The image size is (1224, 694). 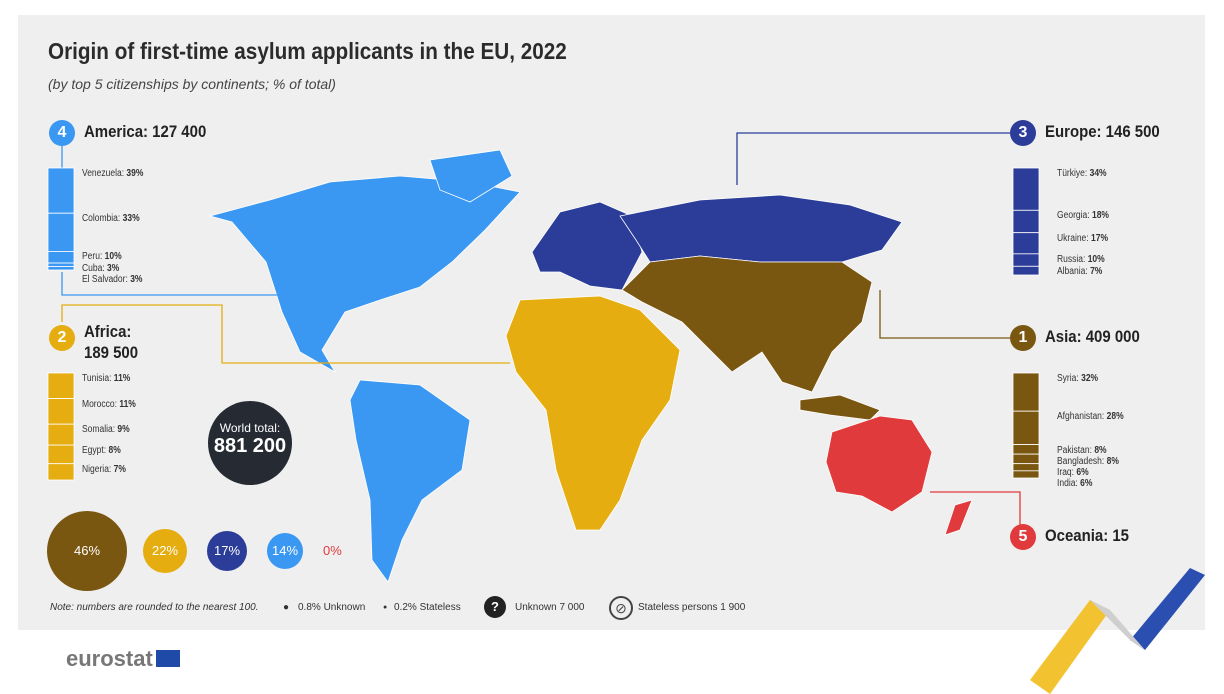 What do you see at coordinates (761, 228) in the screenshot?
I see `map-russia` at bounding box center [761, 228].